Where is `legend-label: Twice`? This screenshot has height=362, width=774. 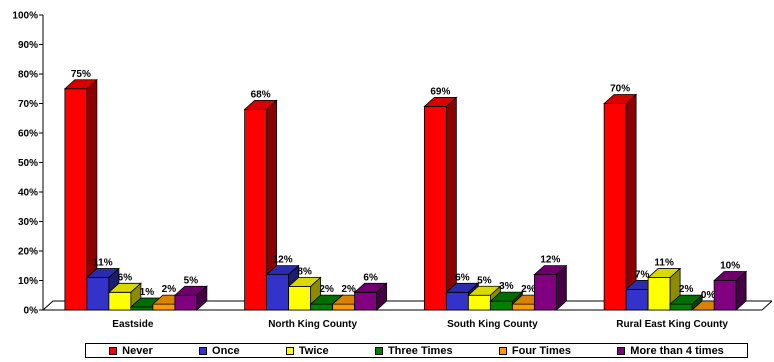 legend-label: Twice is located at coordinates (313, 350).